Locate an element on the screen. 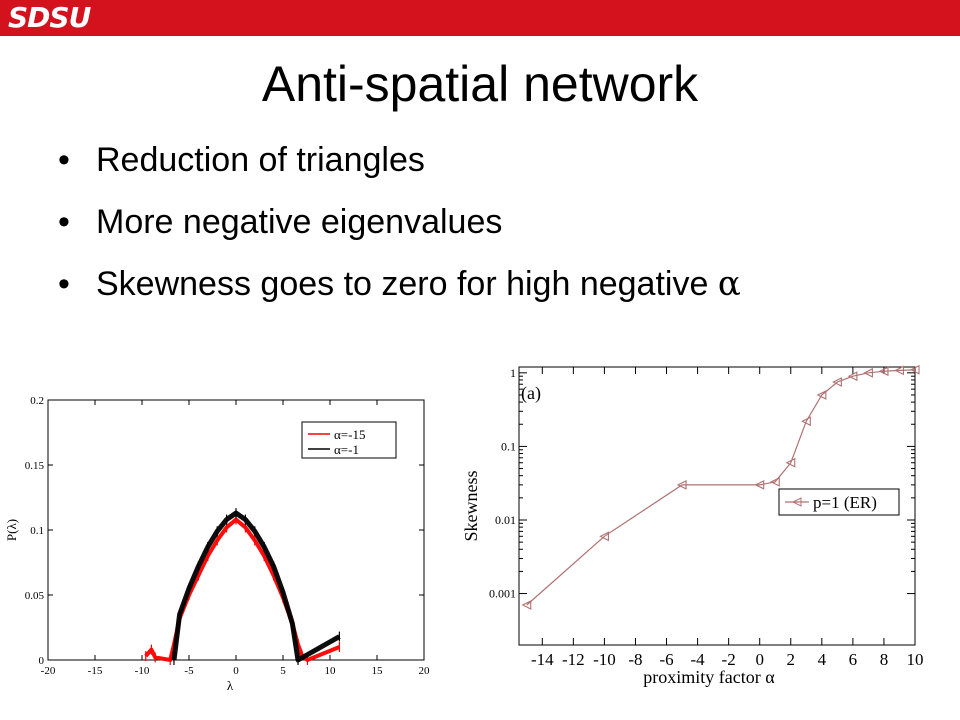  x-tick-label: 15 is located at coordinates (378, 671).